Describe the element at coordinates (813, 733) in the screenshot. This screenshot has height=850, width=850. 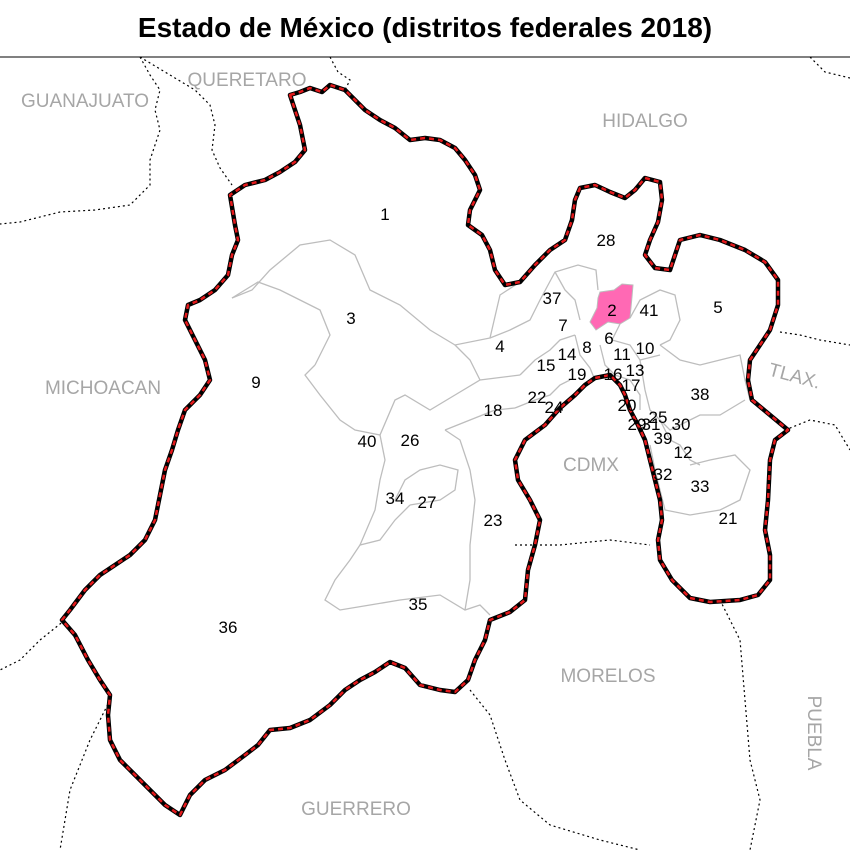
I see `label-puebla: PUEBLA` at that location.